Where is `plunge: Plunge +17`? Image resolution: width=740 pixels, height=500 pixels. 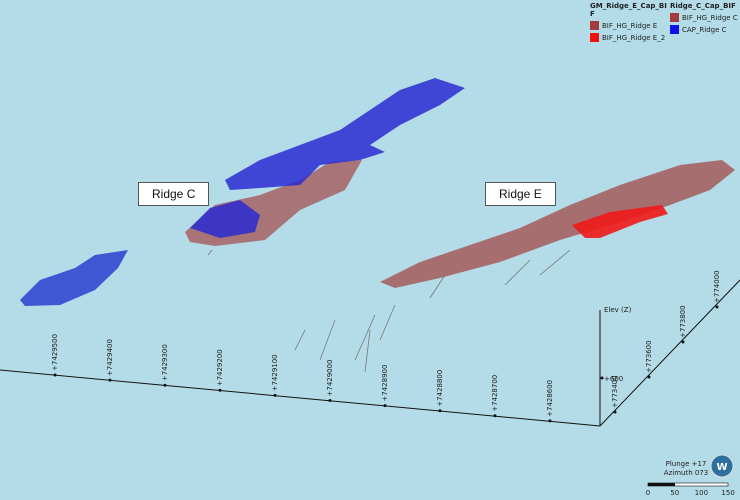 plunge: Plunge +17 is located at coordinates (686, 464).